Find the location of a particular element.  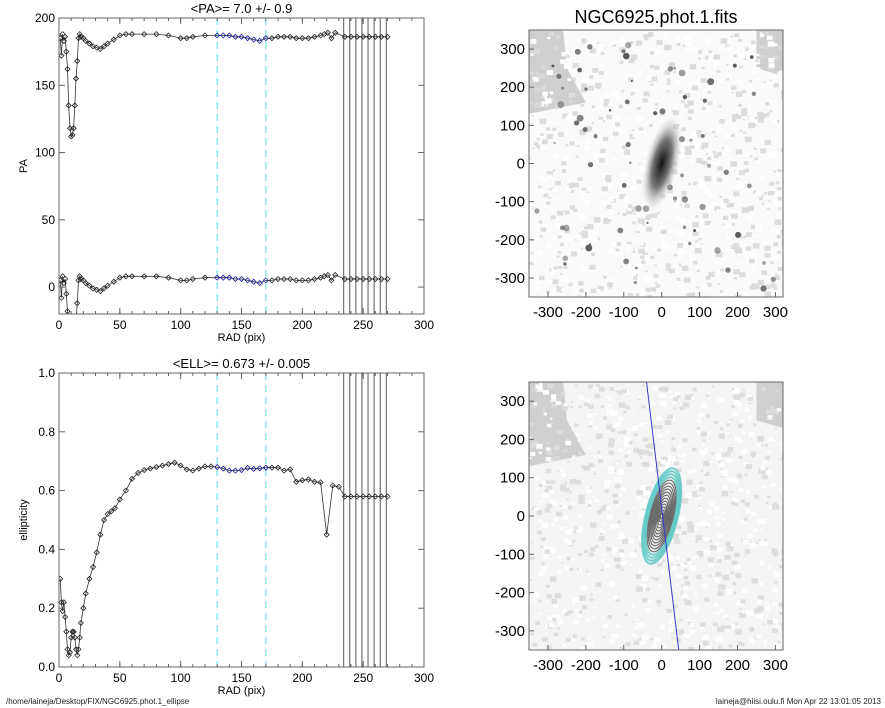

star is located at coordinates (675, 198).